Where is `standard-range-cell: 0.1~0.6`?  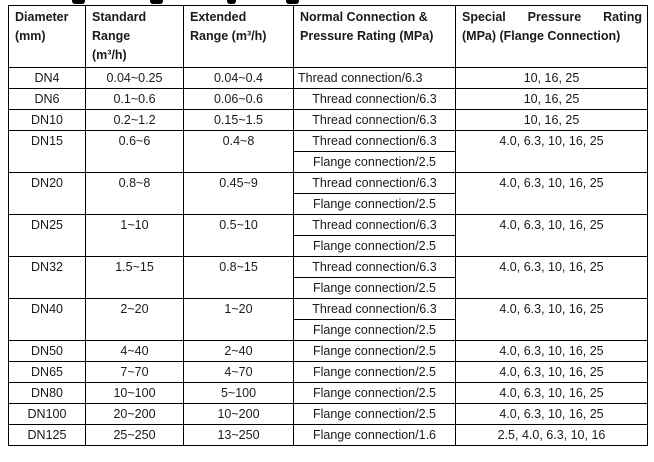 standard-range-cell: 0.1~0.6 is located at coordinates (134, 99).